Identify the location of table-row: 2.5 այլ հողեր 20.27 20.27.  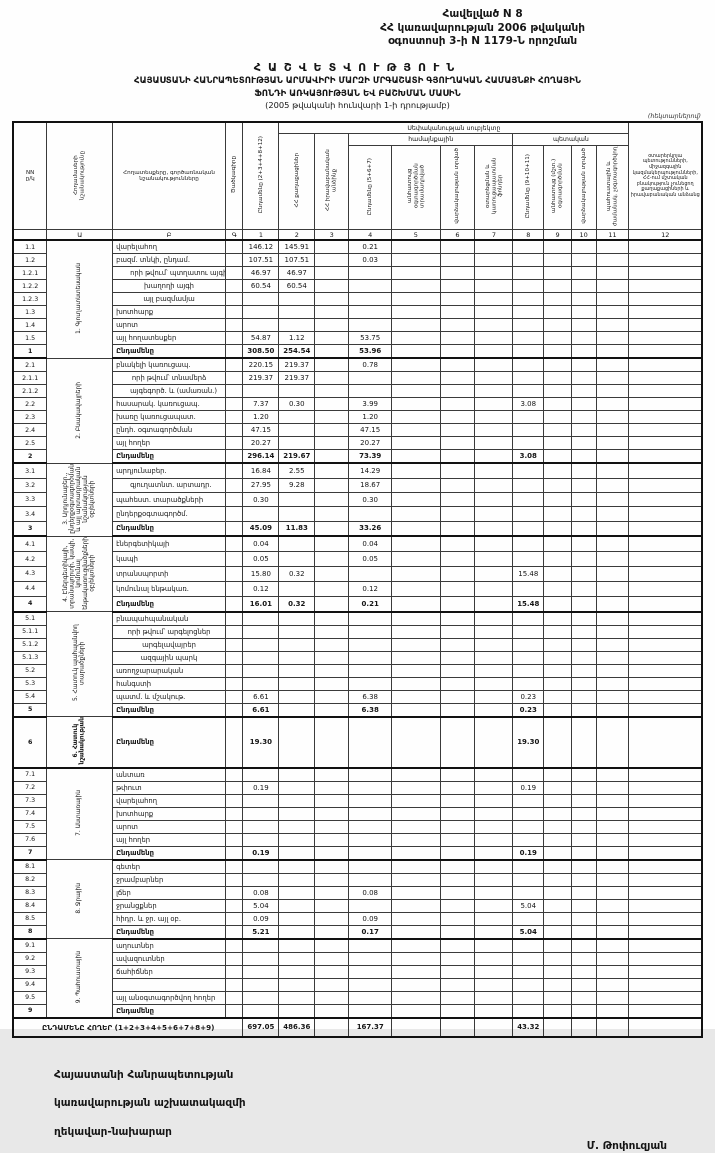
(357, 443).